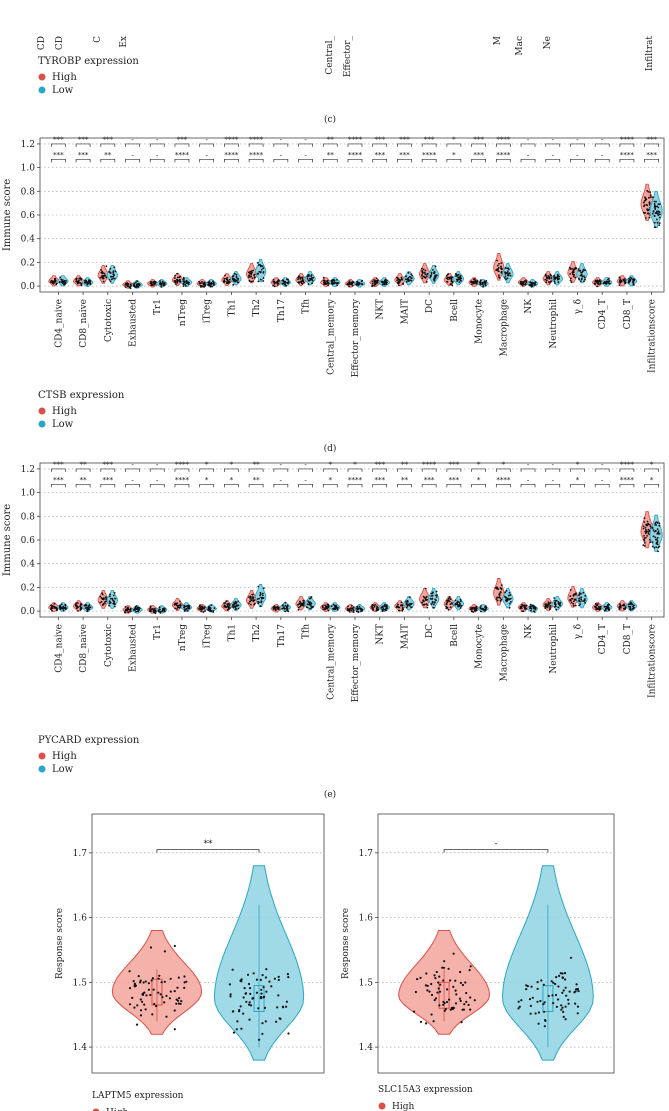  I want to click on panel-d-x-tick-label: CD8_naive, so click(84, 323).